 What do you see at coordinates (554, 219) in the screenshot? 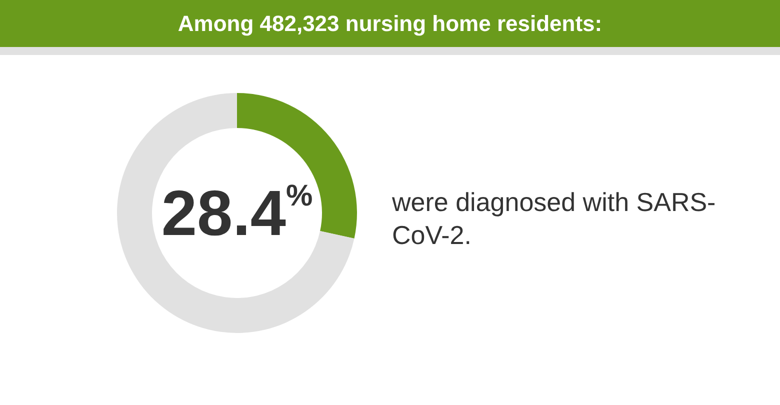
I see `text: were diagnosed with SARS-CoV-2.` at bounding box center [554, 219].